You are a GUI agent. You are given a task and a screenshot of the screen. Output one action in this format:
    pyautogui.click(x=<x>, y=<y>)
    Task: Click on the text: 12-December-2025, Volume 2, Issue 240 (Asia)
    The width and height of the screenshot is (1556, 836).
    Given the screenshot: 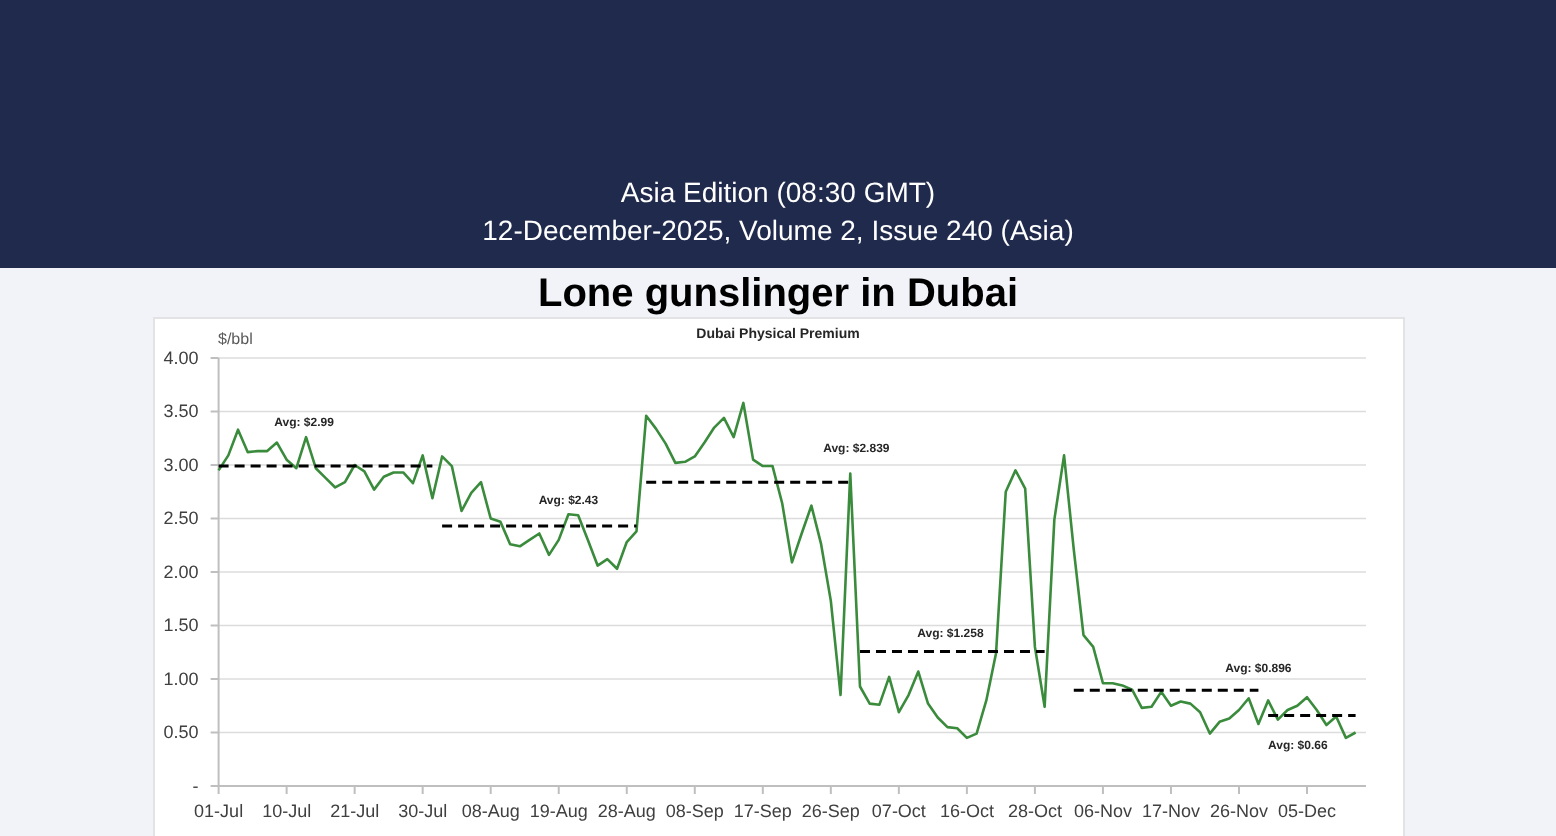 What is the action you would take?
    pyautogui.click(x=778, y=230)
    